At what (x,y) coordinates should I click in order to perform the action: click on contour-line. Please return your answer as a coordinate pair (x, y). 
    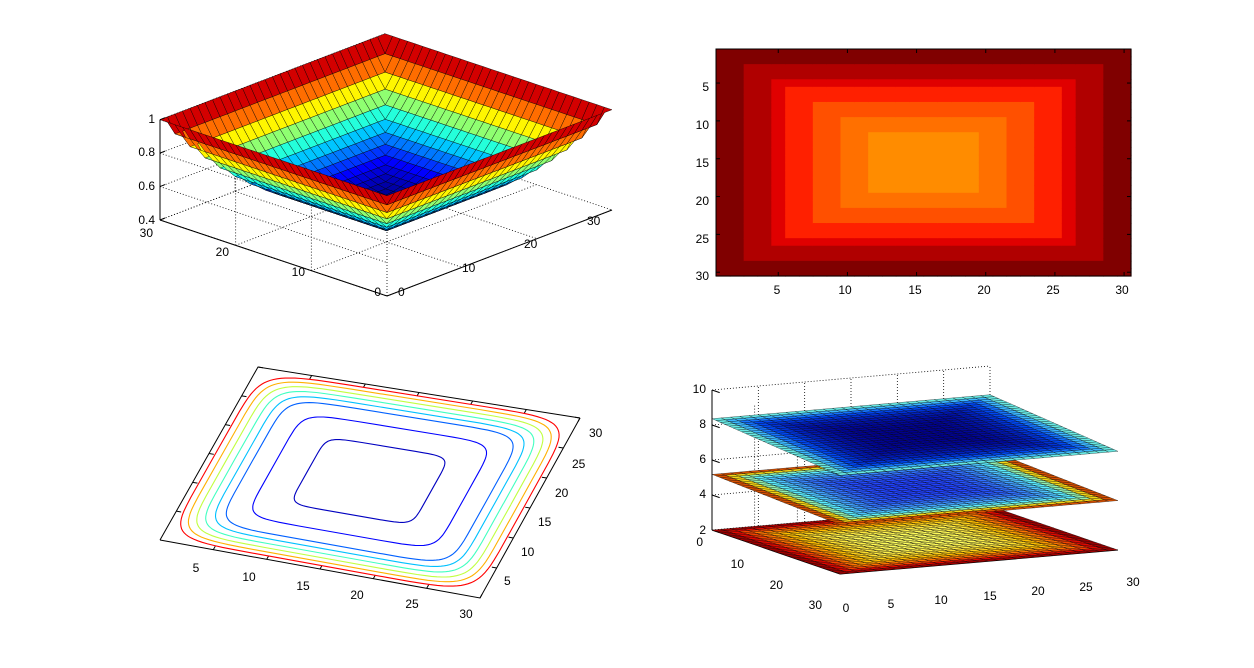
    Looking at the image, I should click on (370, 482).